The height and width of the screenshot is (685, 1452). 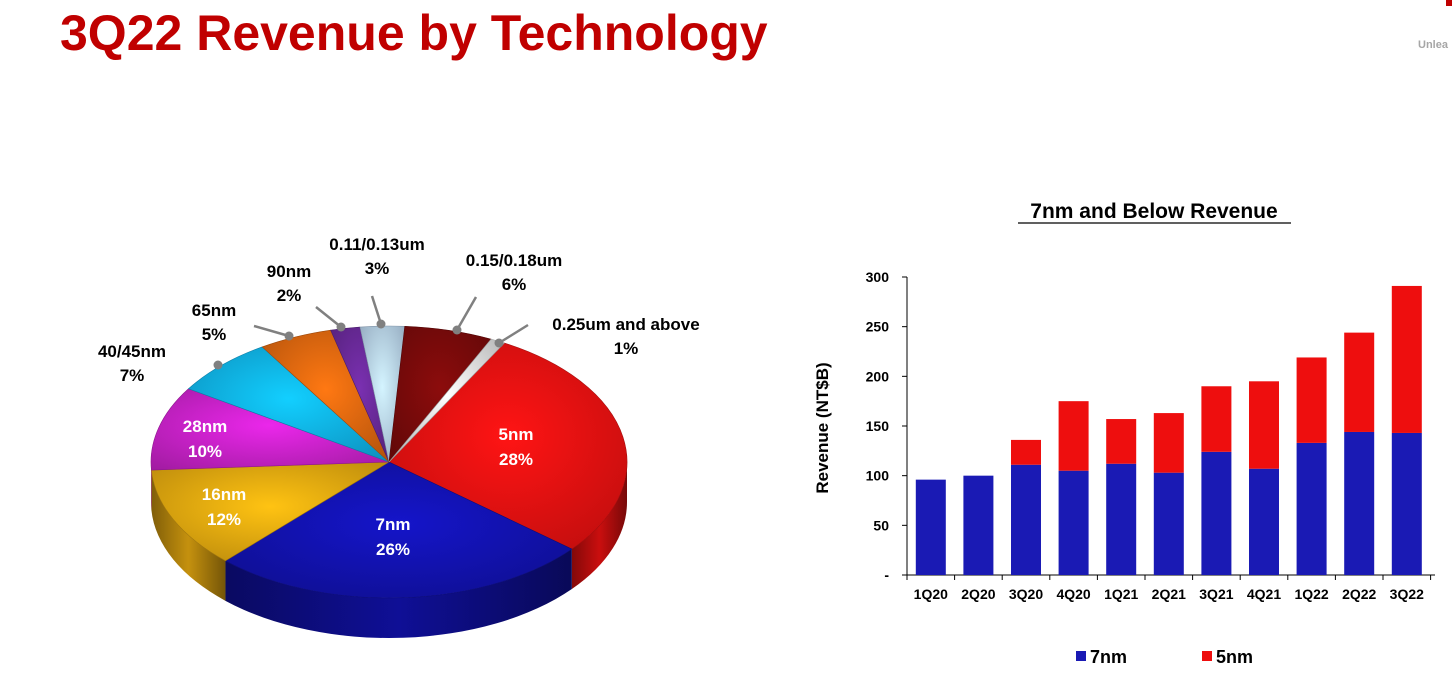 What do you see at coordinates (1121, 441) in the screenshot?
I see `bar-5nm-1q21` at bounding box center [1121, 441].